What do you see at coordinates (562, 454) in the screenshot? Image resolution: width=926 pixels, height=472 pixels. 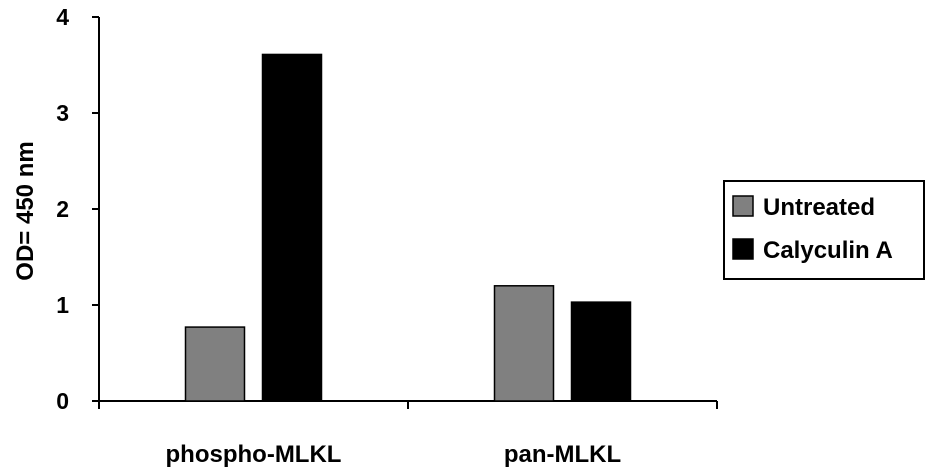 I see `x-category-label: pan-MLKL` at bounding box center [562, 454].